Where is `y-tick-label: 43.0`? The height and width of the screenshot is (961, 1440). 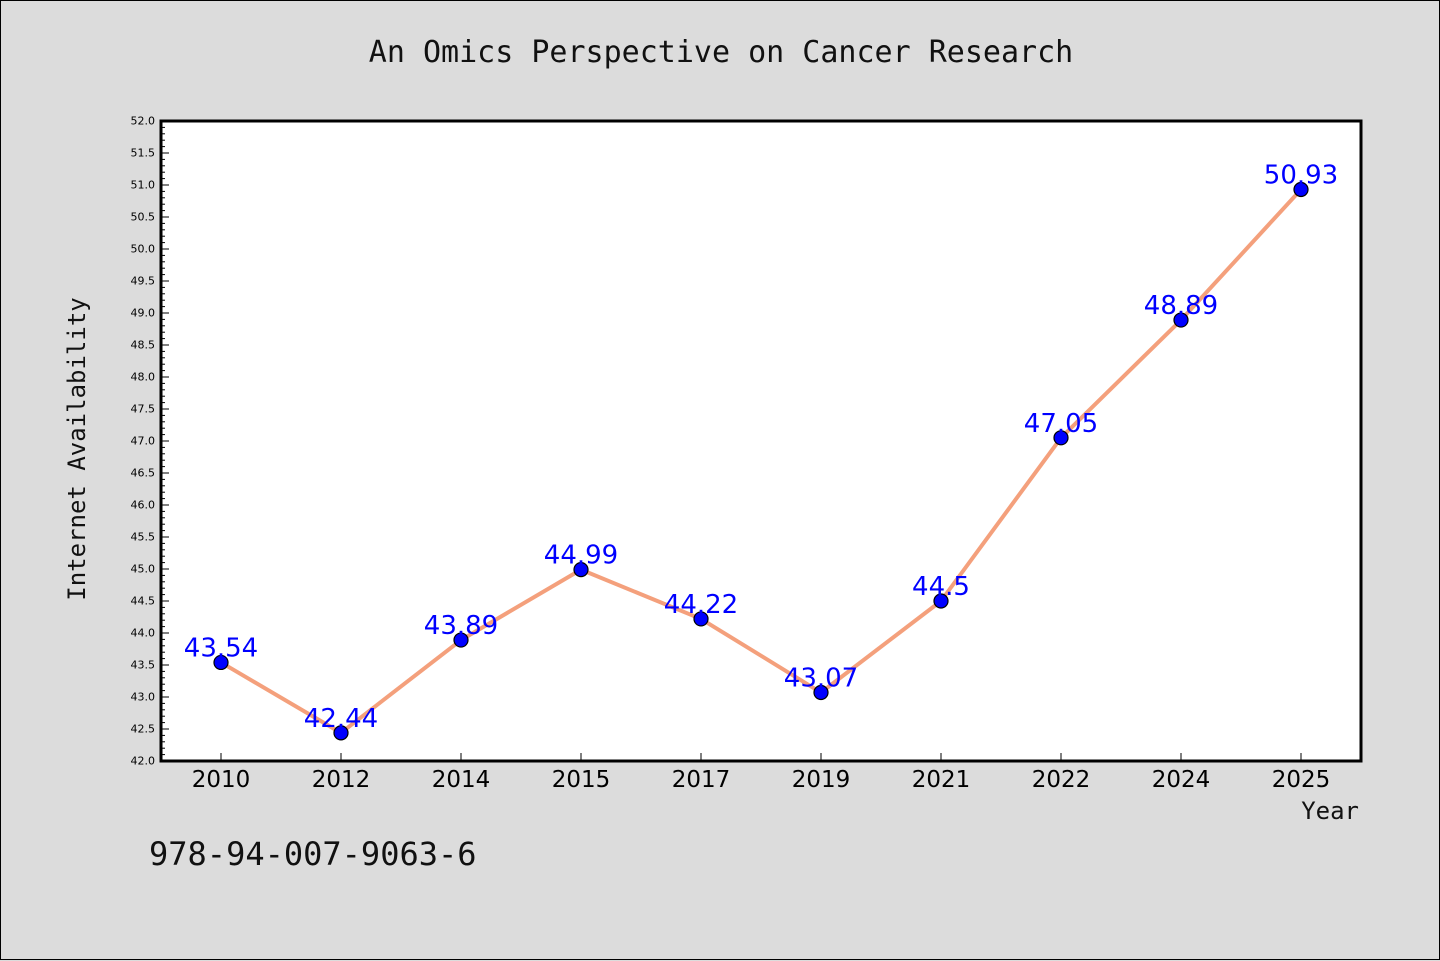
y-tick-label: 43.0 is located at coordinates (143, 697).